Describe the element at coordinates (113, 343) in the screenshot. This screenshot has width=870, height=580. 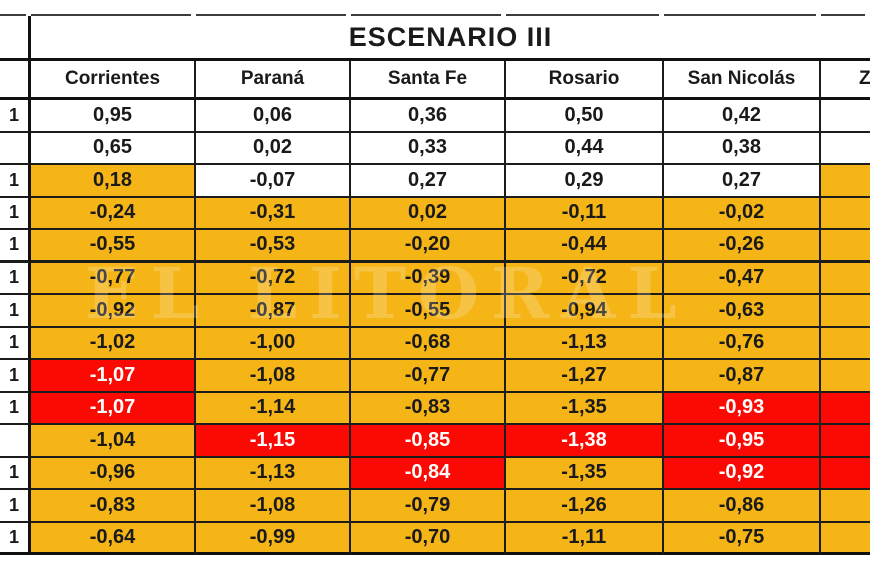
I see `data-cell: -1,02` at that location.